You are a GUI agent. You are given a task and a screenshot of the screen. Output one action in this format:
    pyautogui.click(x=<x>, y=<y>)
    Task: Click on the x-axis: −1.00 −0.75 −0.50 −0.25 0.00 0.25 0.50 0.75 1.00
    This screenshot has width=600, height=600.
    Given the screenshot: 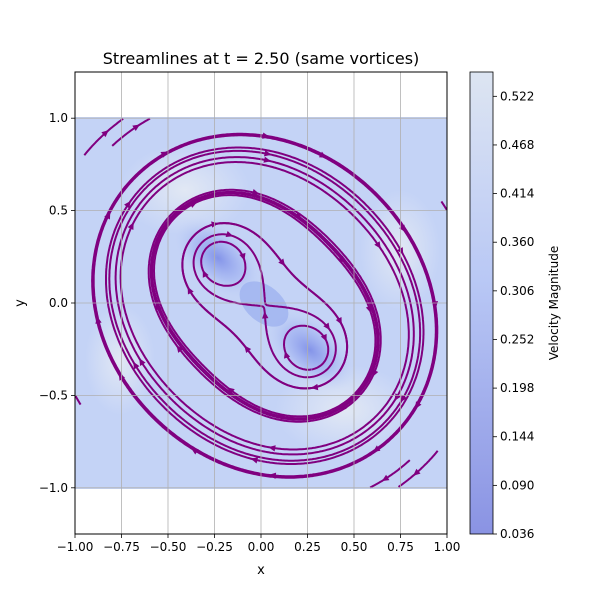 What is the action you would take?
    pyautogui.click(x=259, y=544)
    